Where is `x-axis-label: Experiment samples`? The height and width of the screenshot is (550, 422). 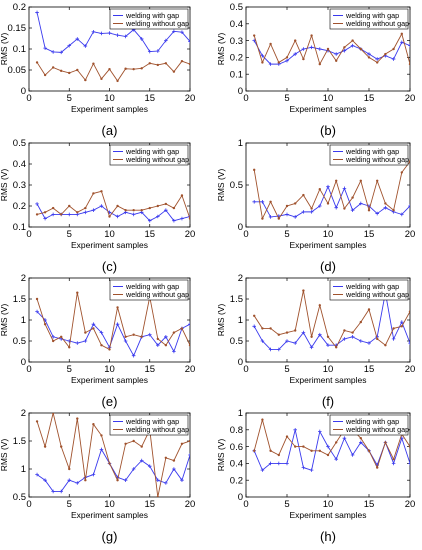 x-axis-label: Experiment samples is located at coordinates (109, 109).